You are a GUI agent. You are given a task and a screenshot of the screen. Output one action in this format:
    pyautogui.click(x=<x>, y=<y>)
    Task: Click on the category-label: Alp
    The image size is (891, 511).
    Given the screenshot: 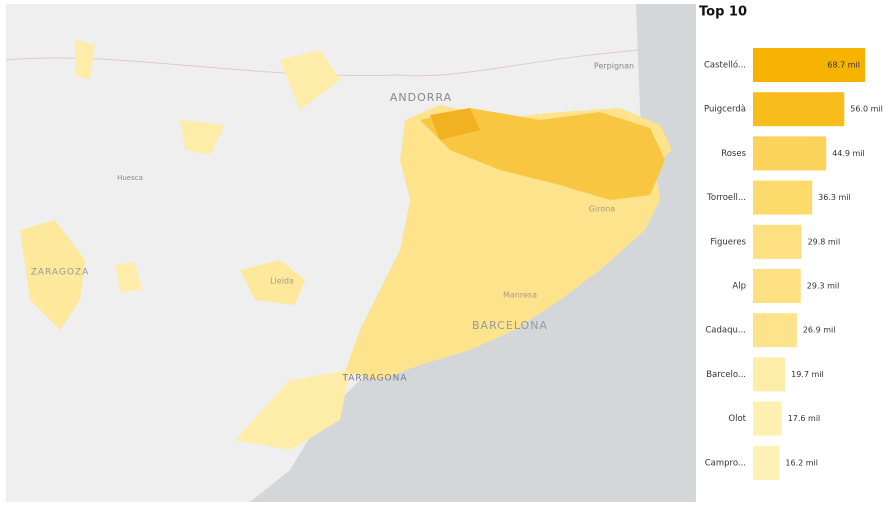 What is the action you would take?
    pyautogui.click(x=739, y=287)
    